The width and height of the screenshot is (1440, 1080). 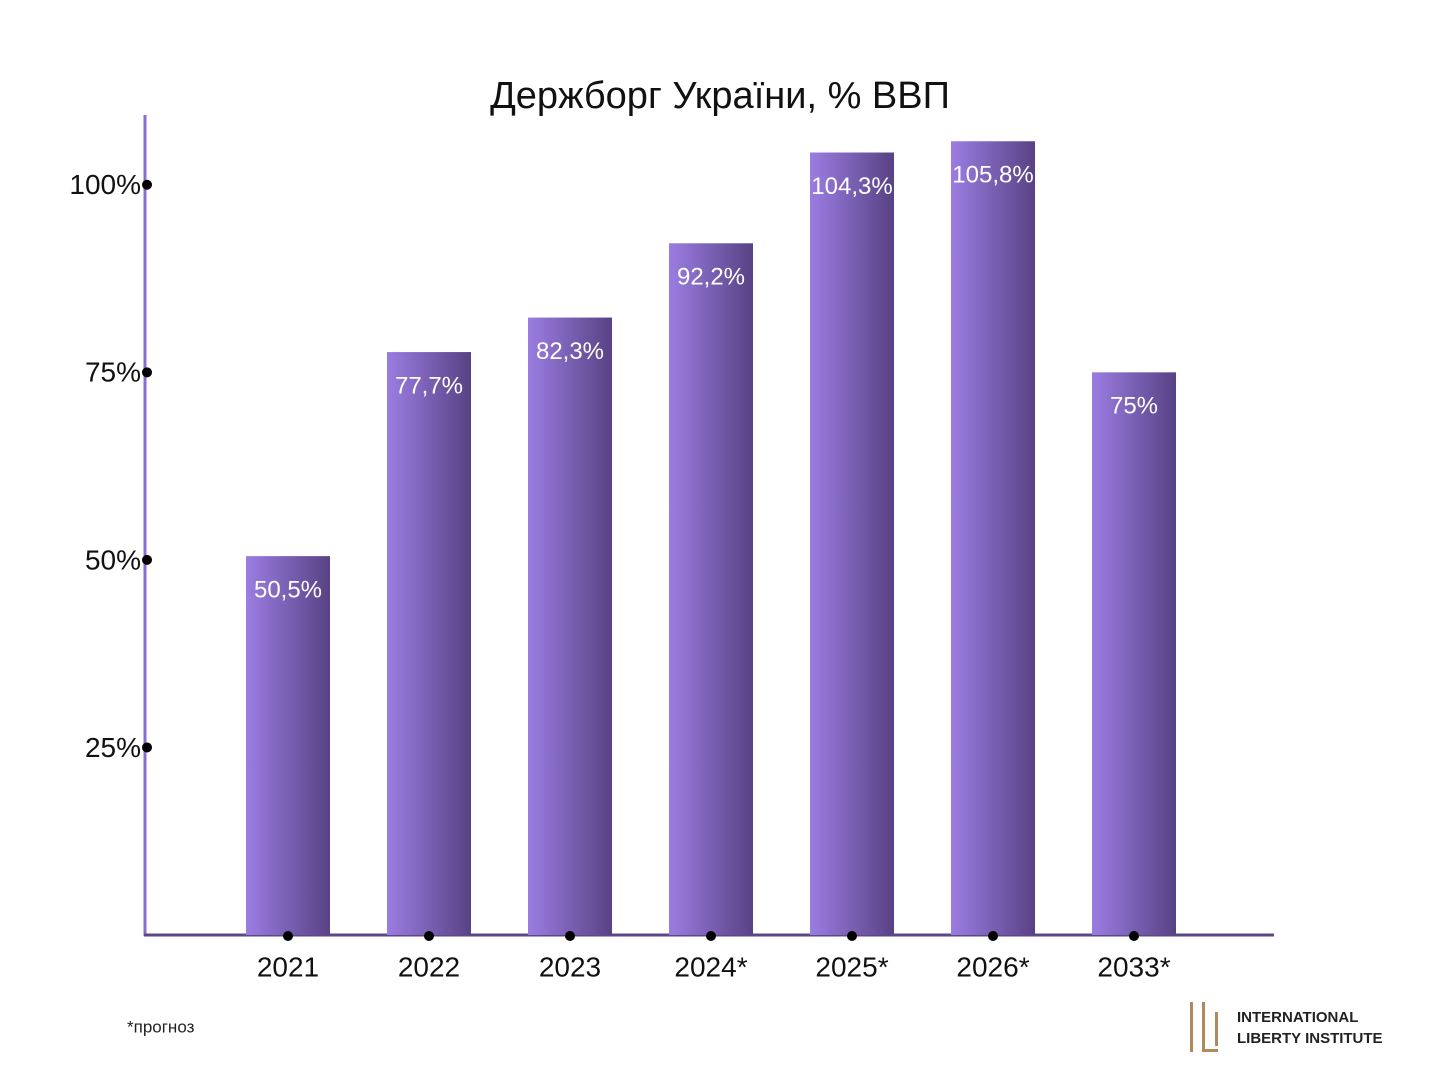 I want to click on value-label: 77,7%, so click(x=429, y=385).